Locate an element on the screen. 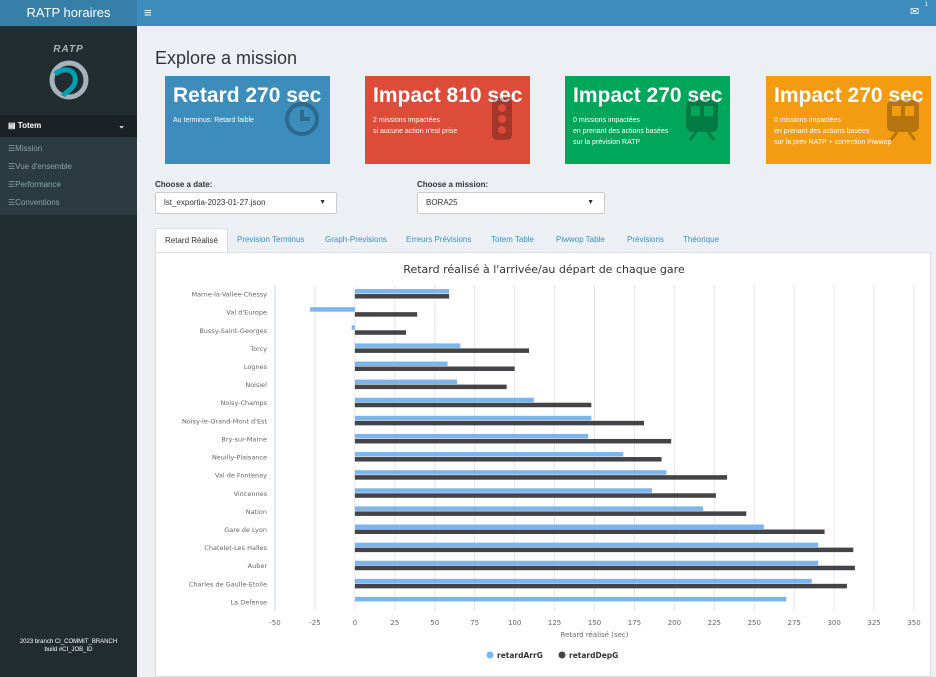 The height and width of the screenshot is (677, 936). x-tick-label: 200 is located at coordinates (674, 623).